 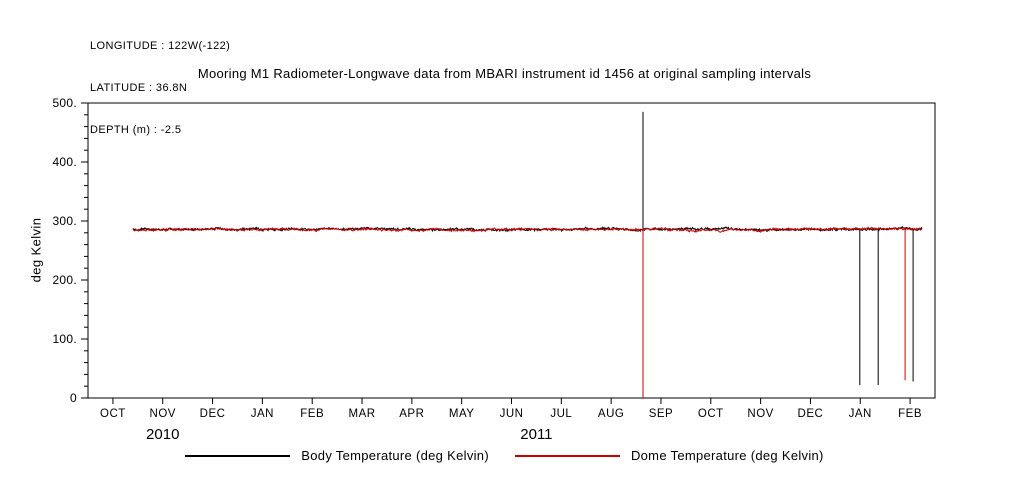 I want to click on month-label: JUN, so click(x=512, y=414).